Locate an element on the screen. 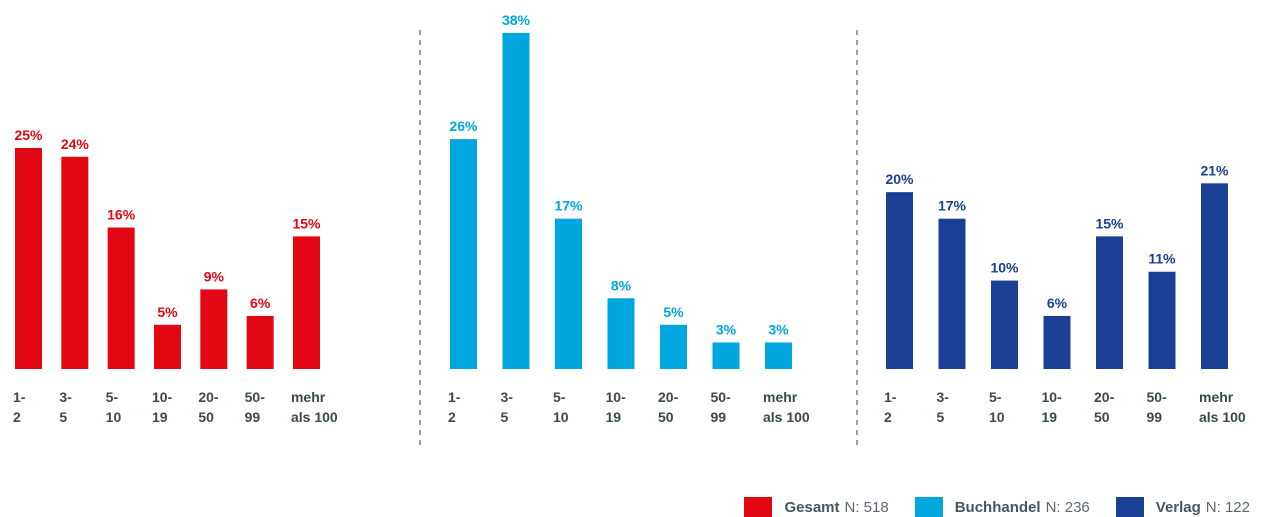 The image size is (1274, 517). category-label-verlag-5-line2: 50 is located at coordinates (1102, 417).